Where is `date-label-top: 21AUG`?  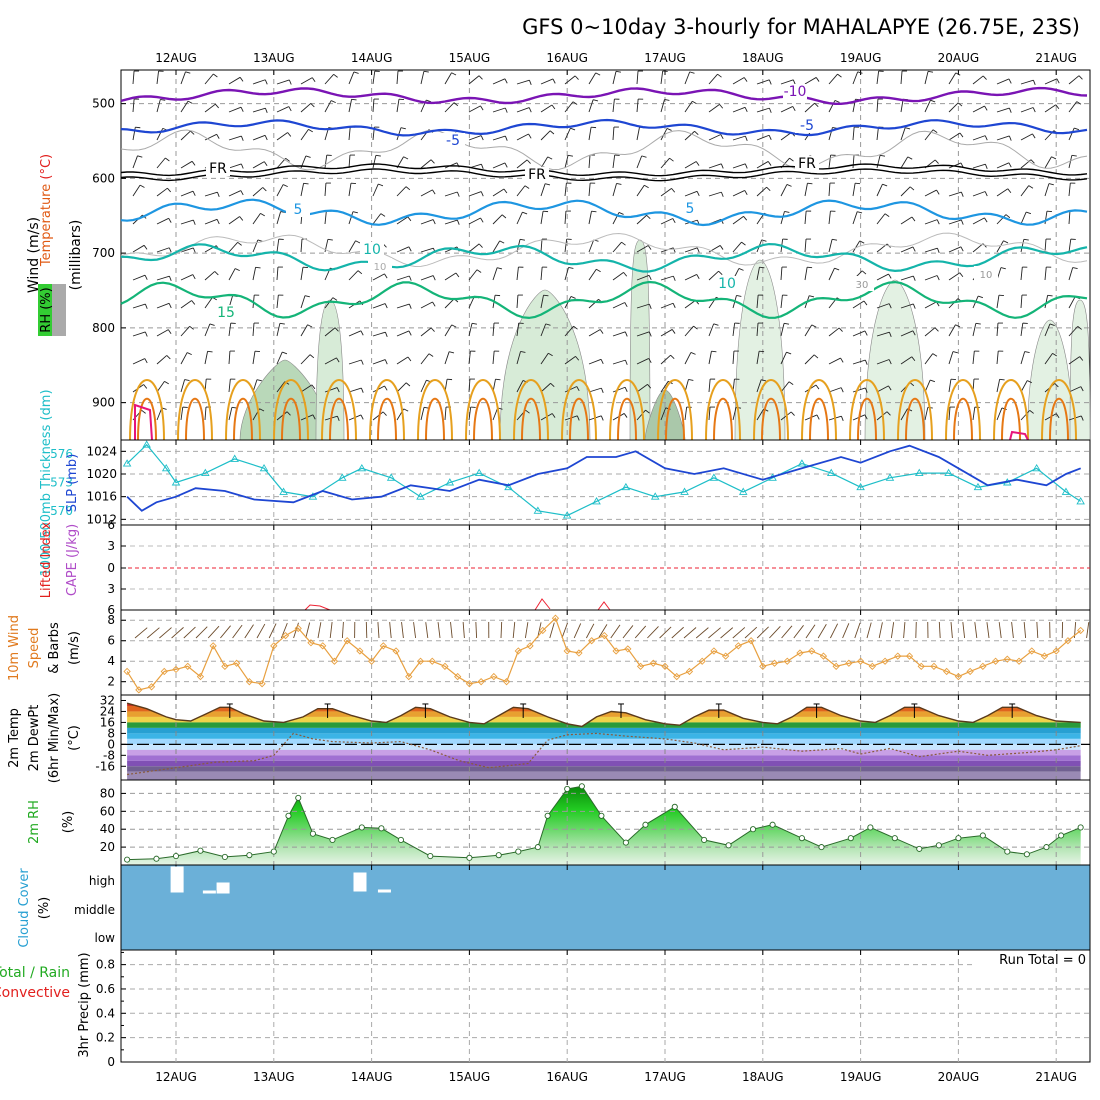 date-label-top: 21AUG is located at coordinates (1056, 58).